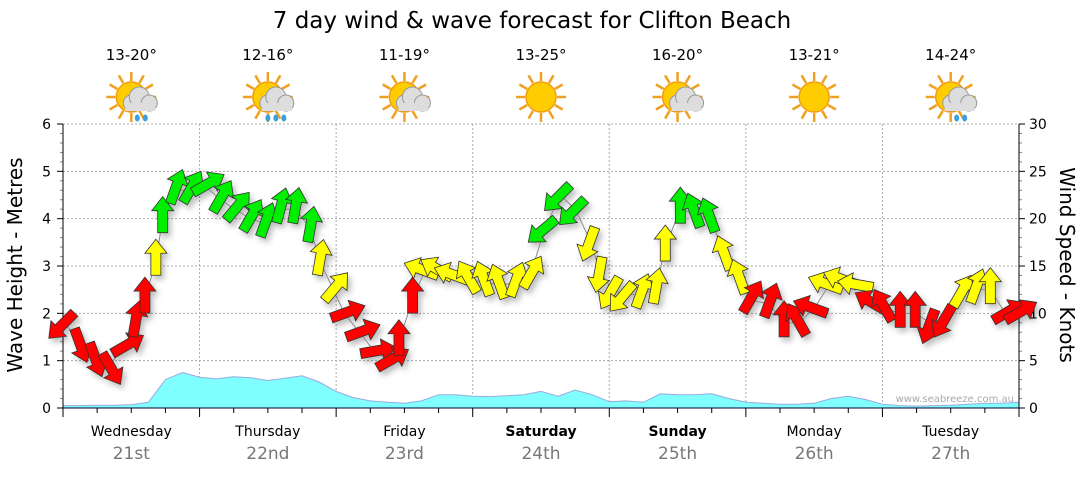 Image resolution: width=1080 pixels, height=479 pixels. Describe the element at coordinates (540, 454) in the screenshot. I see `day-date: 24th` at that location.